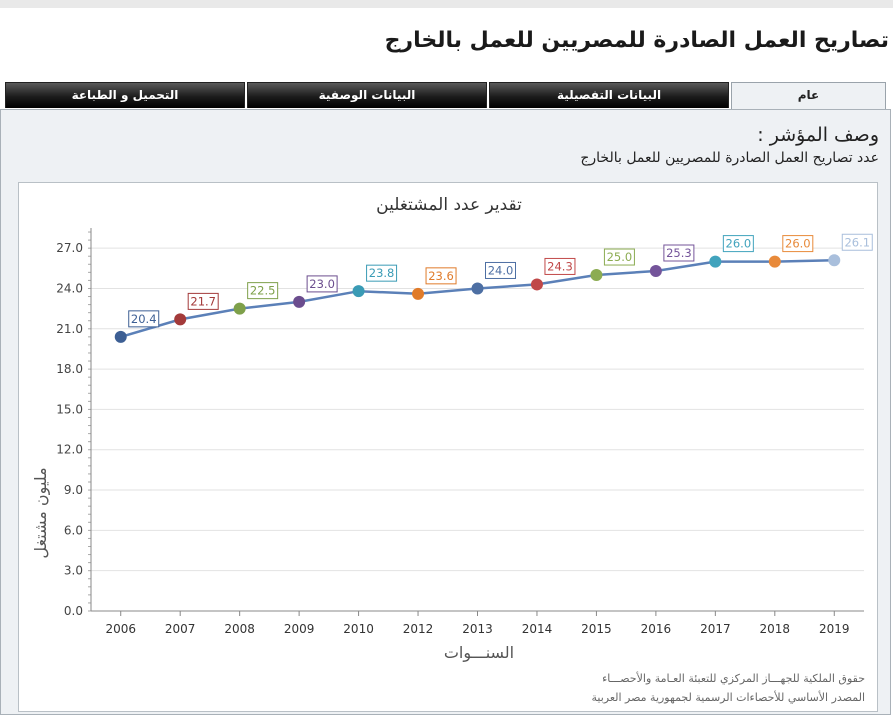 The height and width of the screenshot is (715, 893). Describe the element at coordinates (775, 629) in the screenshot. I see `x-tick-label: 2018` at that location.